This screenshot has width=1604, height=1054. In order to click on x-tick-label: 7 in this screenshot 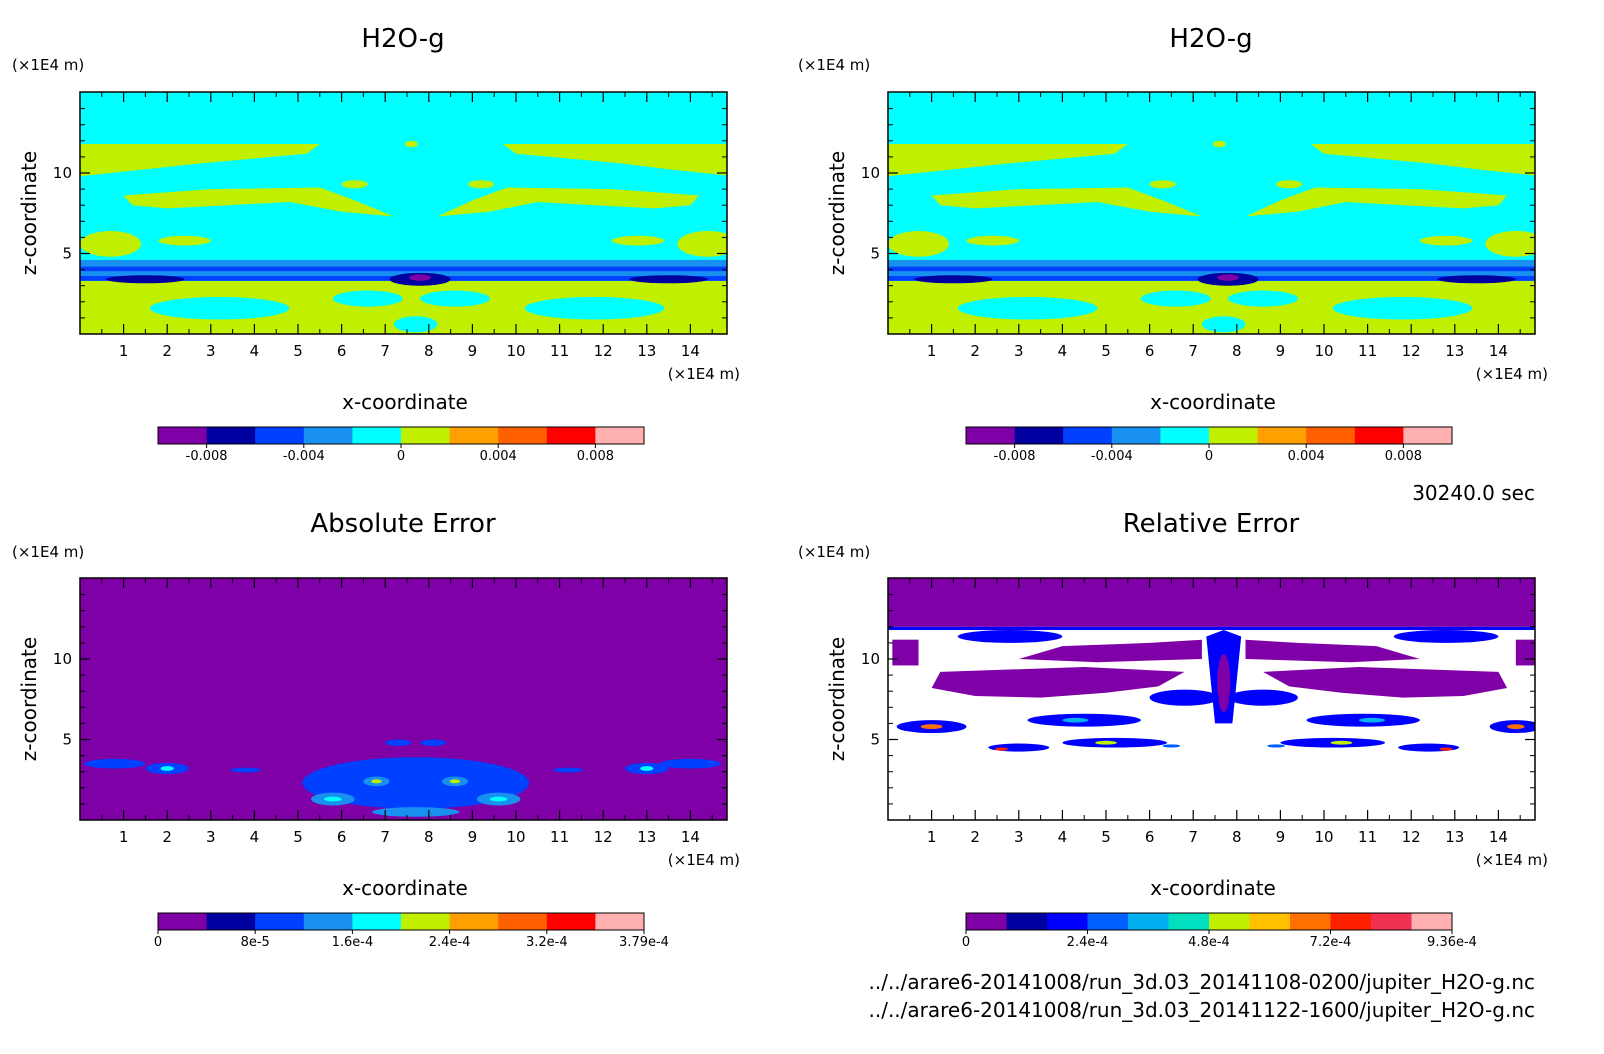, I will do `click(385, 351)`.